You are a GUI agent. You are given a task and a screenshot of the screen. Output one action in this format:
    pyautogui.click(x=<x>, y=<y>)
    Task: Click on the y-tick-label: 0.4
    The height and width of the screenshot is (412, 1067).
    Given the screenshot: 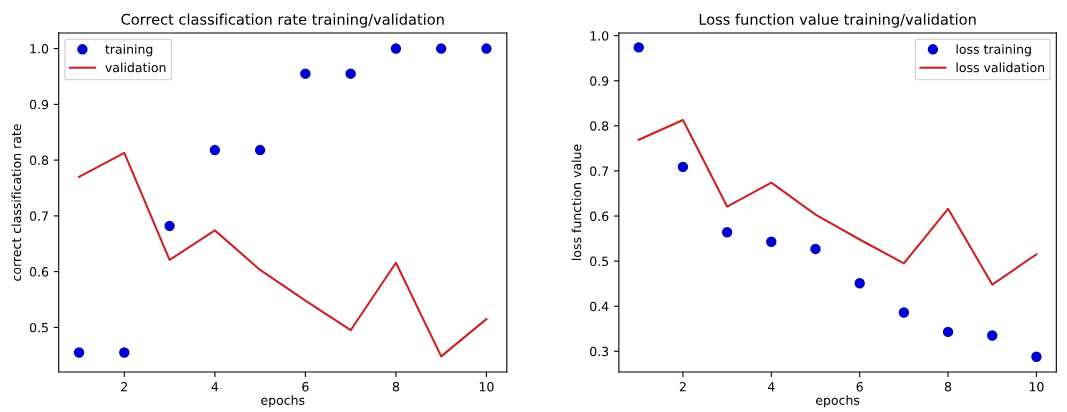 What is the action you would take?
    pyautogui.click(x=599, y=306)
    